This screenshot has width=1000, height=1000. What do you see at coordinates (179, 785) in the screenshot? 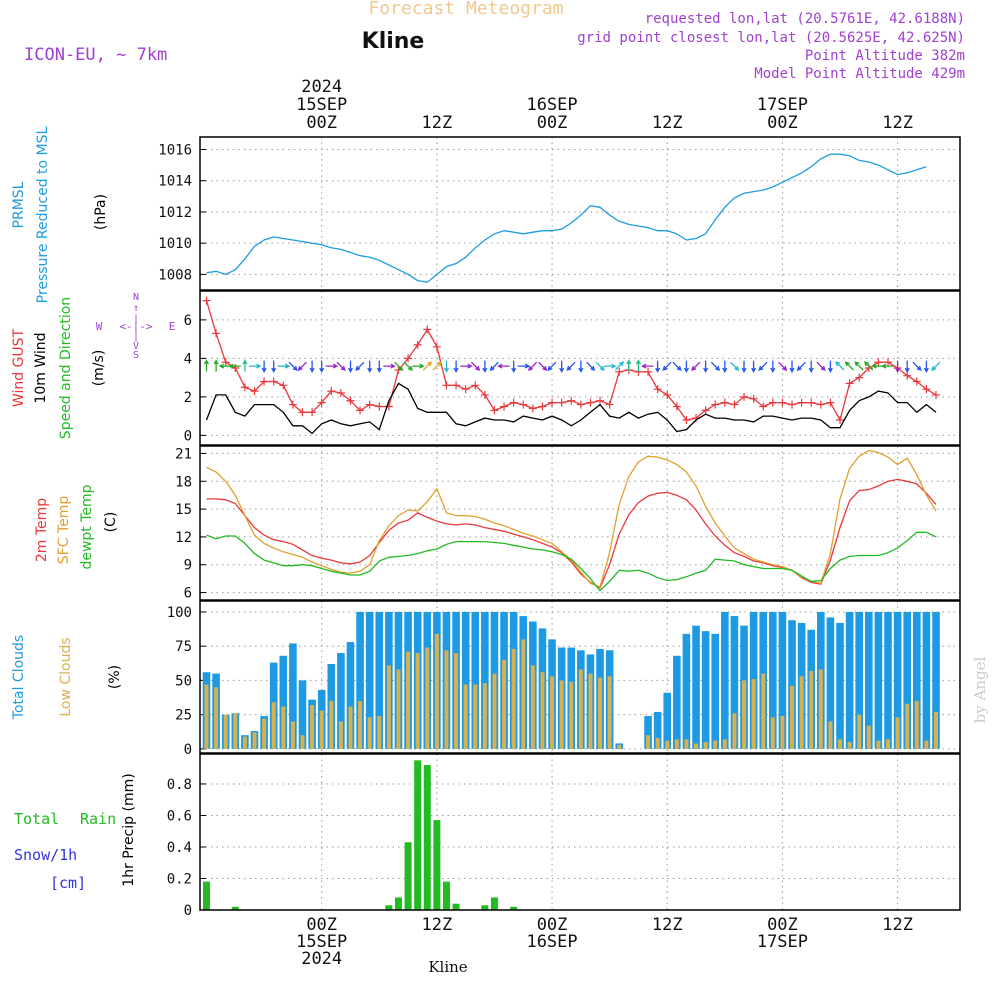
I see `y-tick-label: 0.8` at bounding box center [179, 785].